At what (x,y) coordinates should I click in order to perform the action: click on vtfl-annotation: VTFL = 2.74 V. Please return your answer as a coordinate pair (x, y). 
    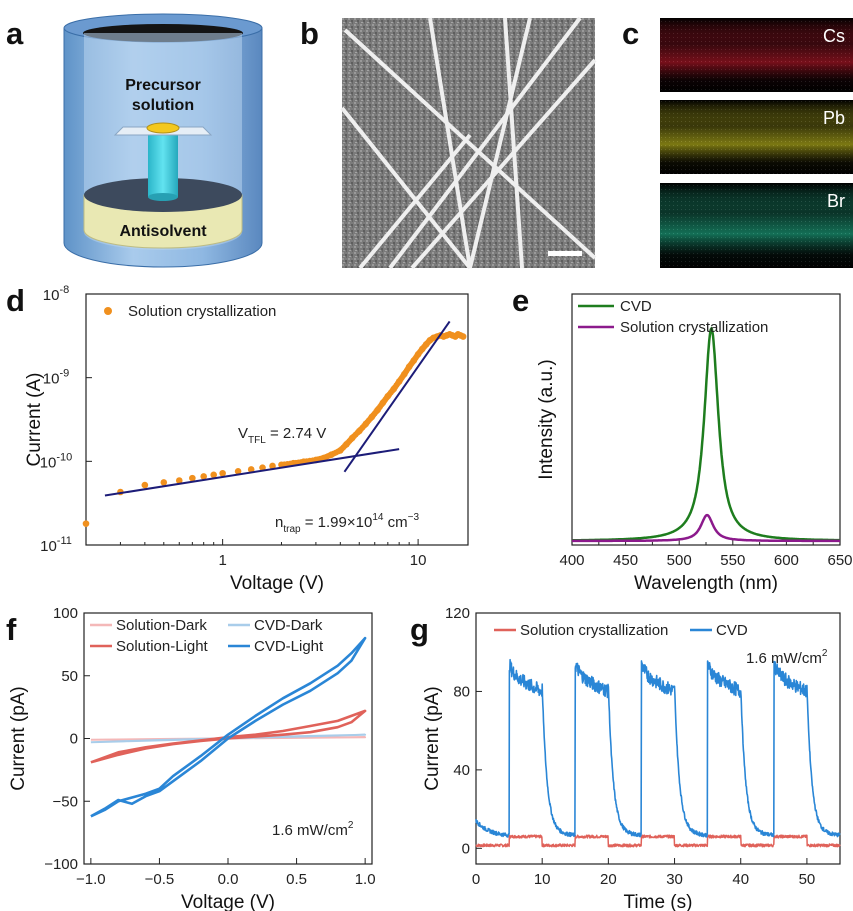
    Looking at the image, I should click on (282, 435).